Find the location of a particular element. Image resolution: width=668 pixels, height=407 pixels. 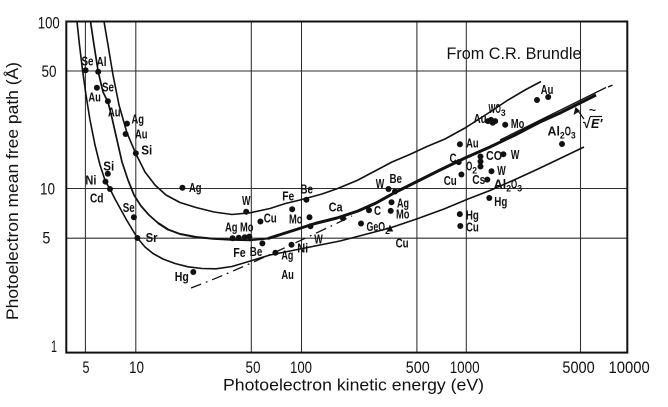

svg-text: Sr is located at coordinates (152, 238).